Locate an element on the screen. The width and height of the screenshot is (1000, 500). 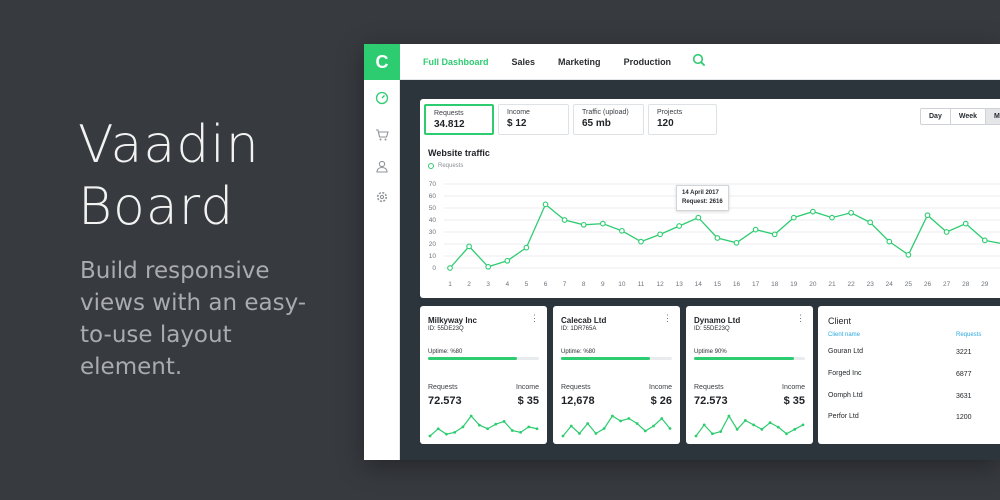
tab-sales: Sales is located at coordinates (523, 61).